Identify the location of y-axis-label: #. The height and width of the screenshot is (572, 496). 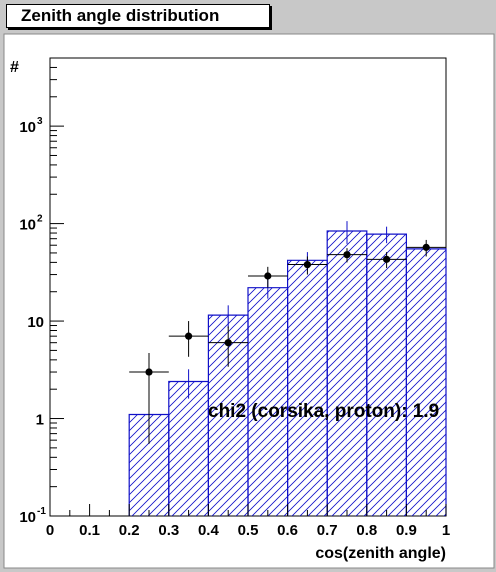
(14, 67).